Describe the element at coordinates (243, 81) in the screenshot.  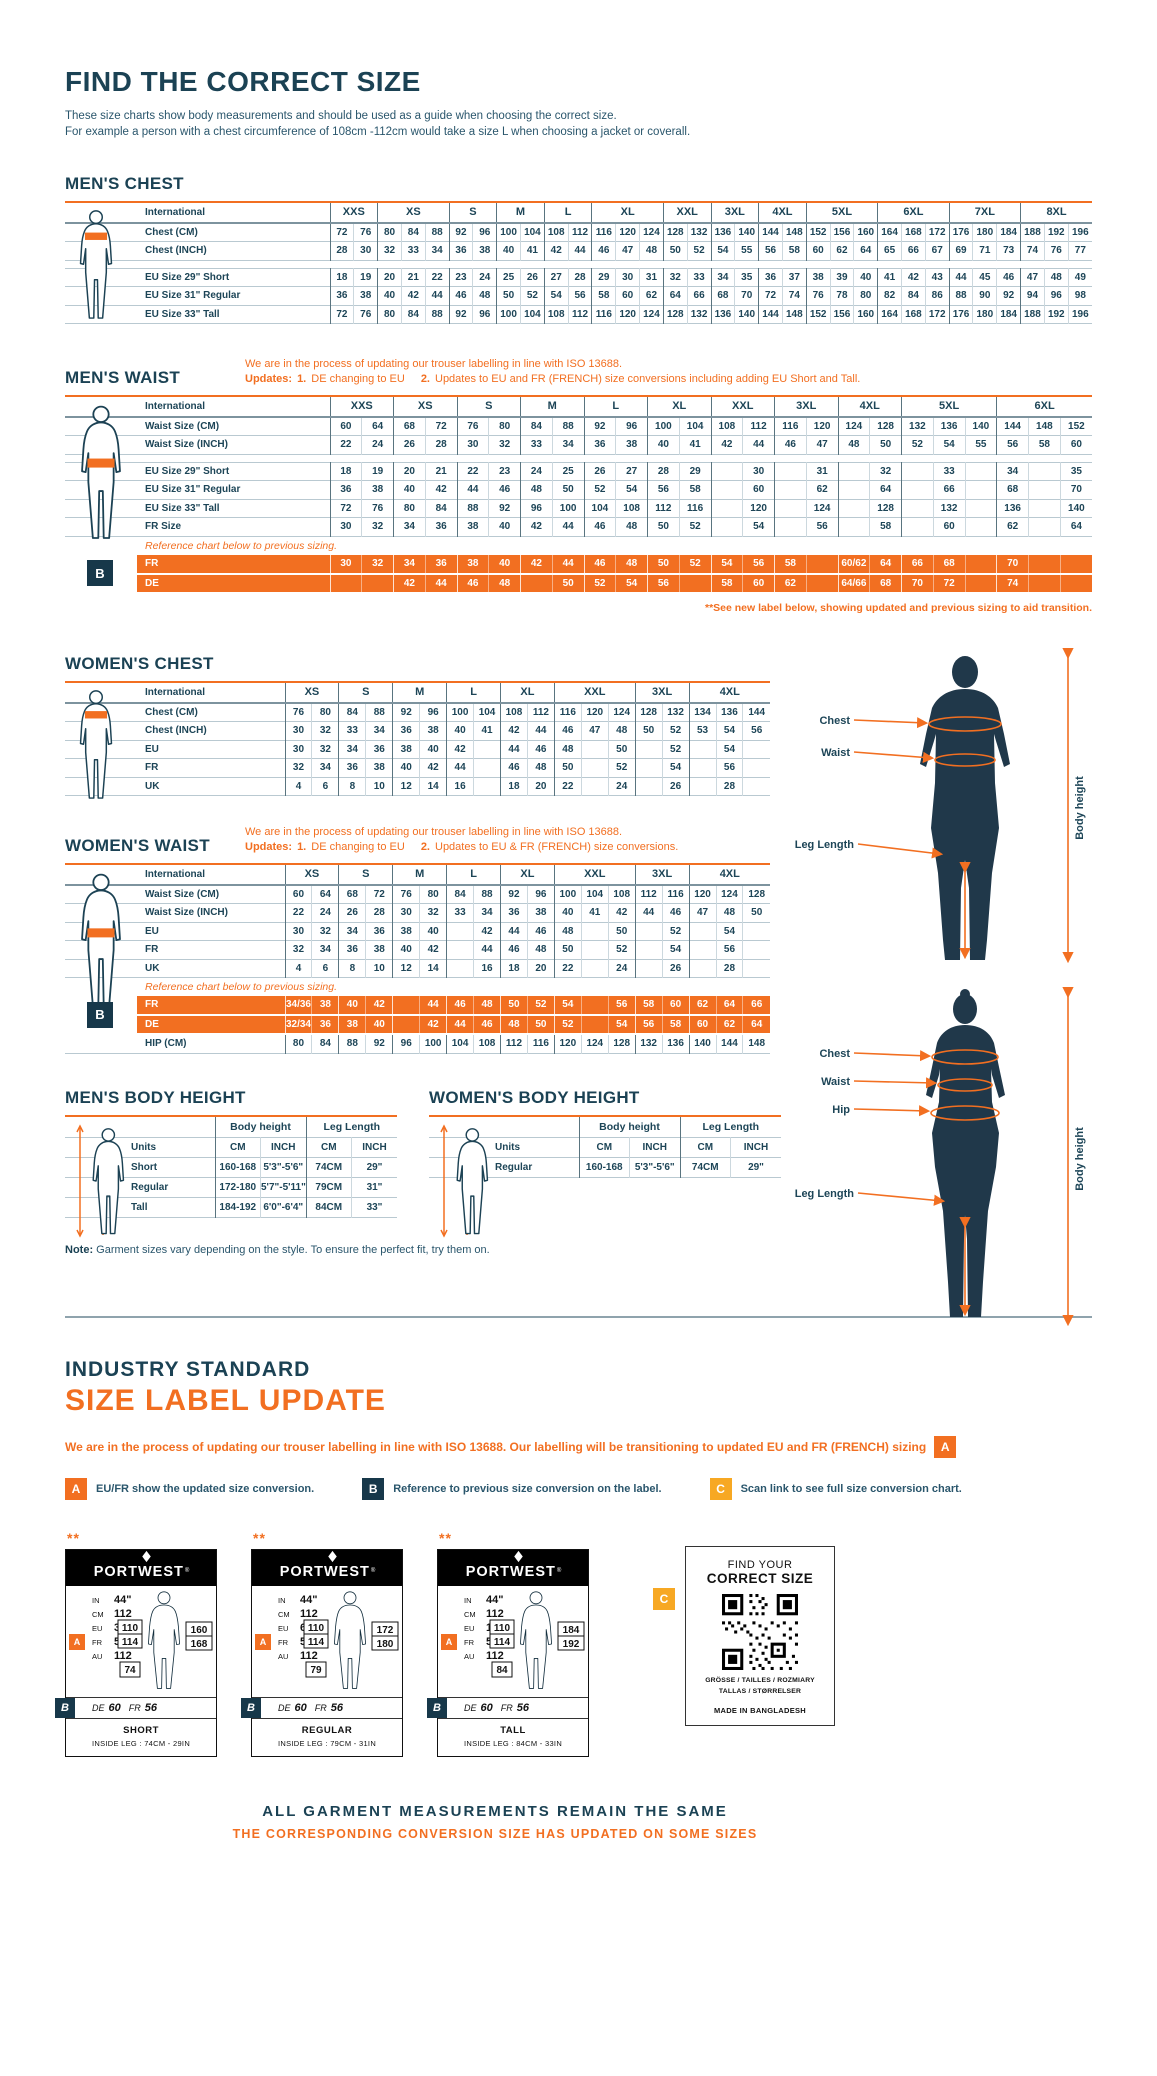
I see `page-title: FIND THE CORRECT SIZE` at that location.